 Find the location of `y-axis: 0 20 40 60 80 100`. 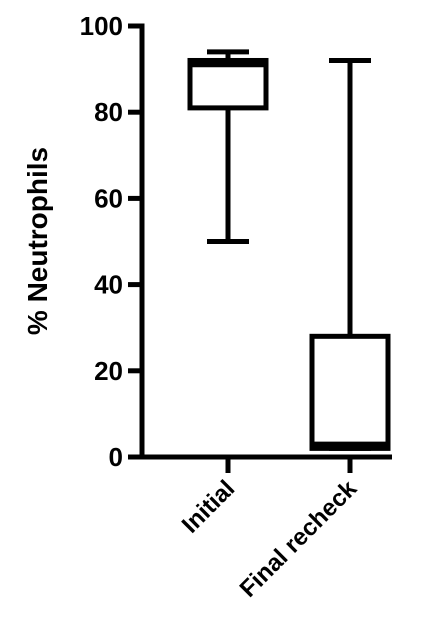

y-axis: 0 20 40 60 80 100 is located at coordinates (112, 241).